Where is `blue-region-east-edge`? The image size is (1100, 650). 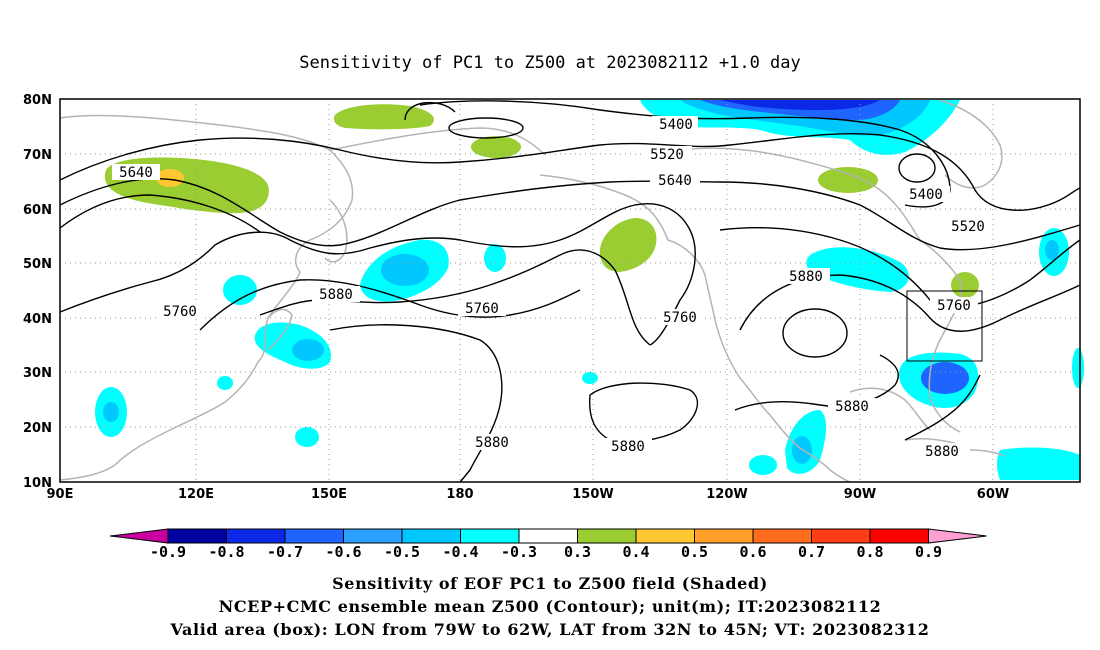 blue-region-east-edge is located at coordinates (1078, 368).